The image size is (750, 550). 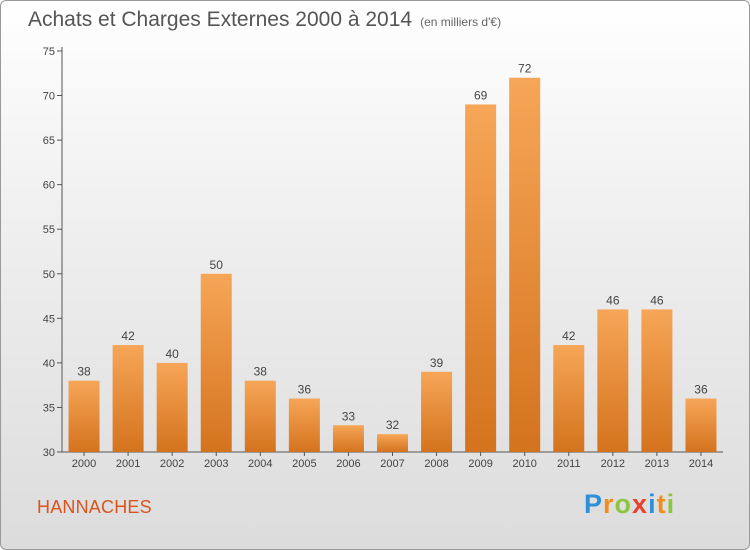 I want to click on x-tick-label: 2000, so click(x=84, y=464).